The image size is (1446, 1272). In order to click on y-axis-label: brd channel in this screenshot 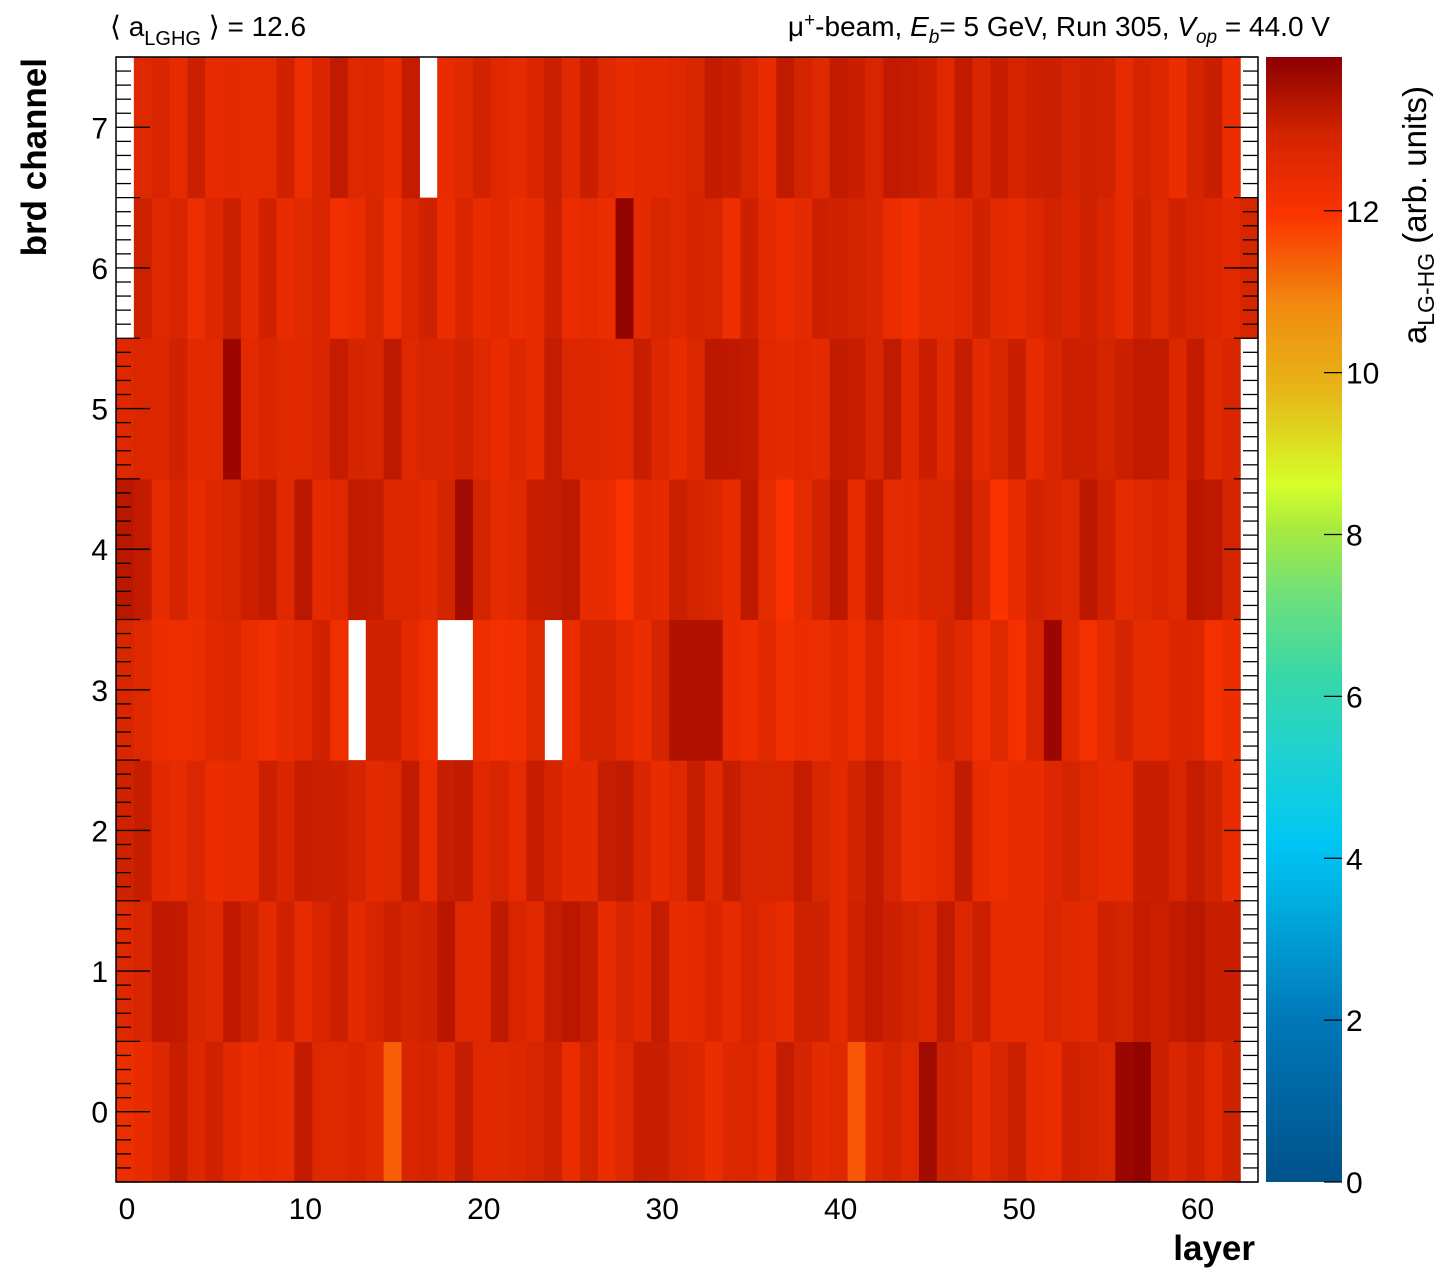, I will do `click(34, 157)`.